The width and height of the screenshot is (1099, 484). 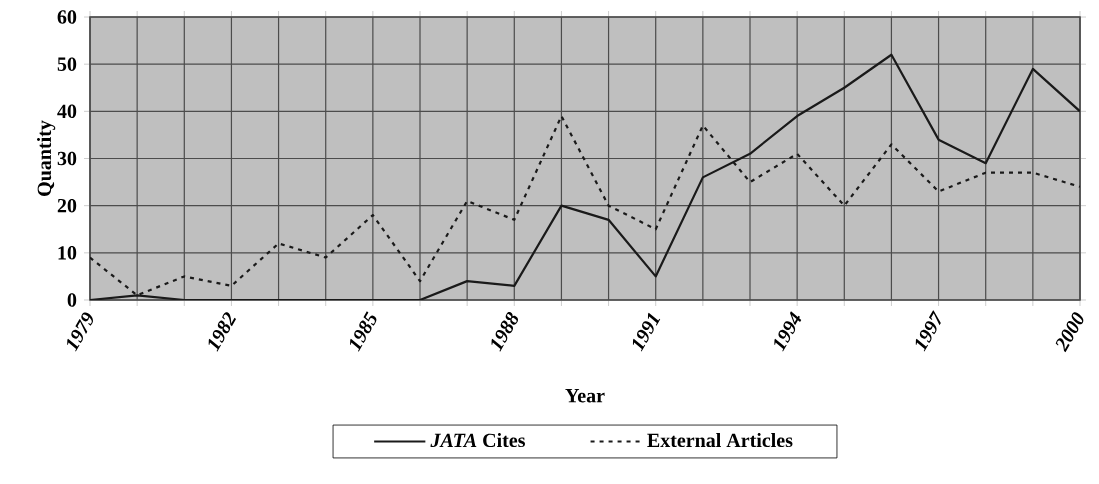 I want to click on y-tick-label: 50, so click(x=67, y=64).